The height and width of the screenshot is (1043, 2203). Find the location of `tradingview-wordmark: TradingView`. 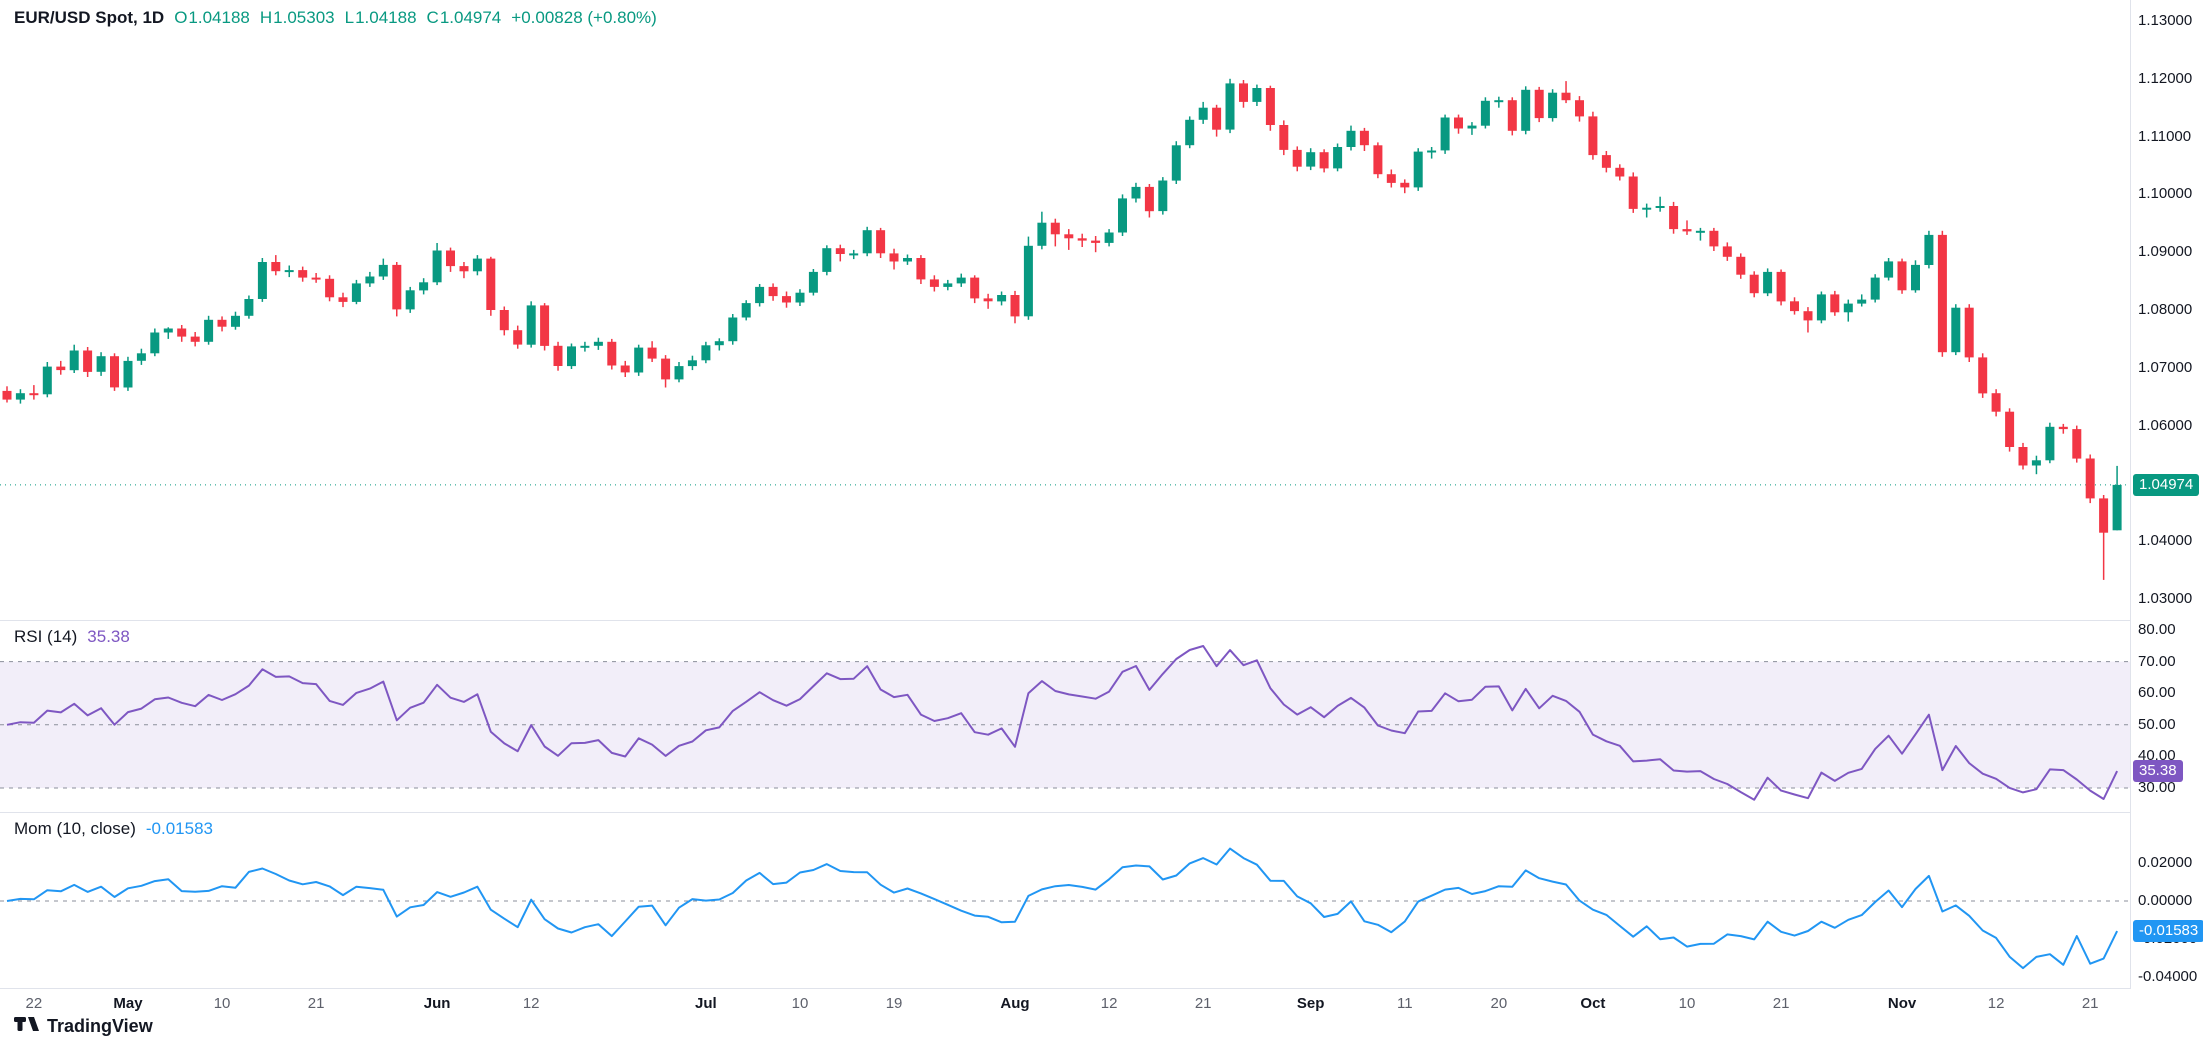

tradingview-wordmark: TradingView is located at coordinates (100, 1025).